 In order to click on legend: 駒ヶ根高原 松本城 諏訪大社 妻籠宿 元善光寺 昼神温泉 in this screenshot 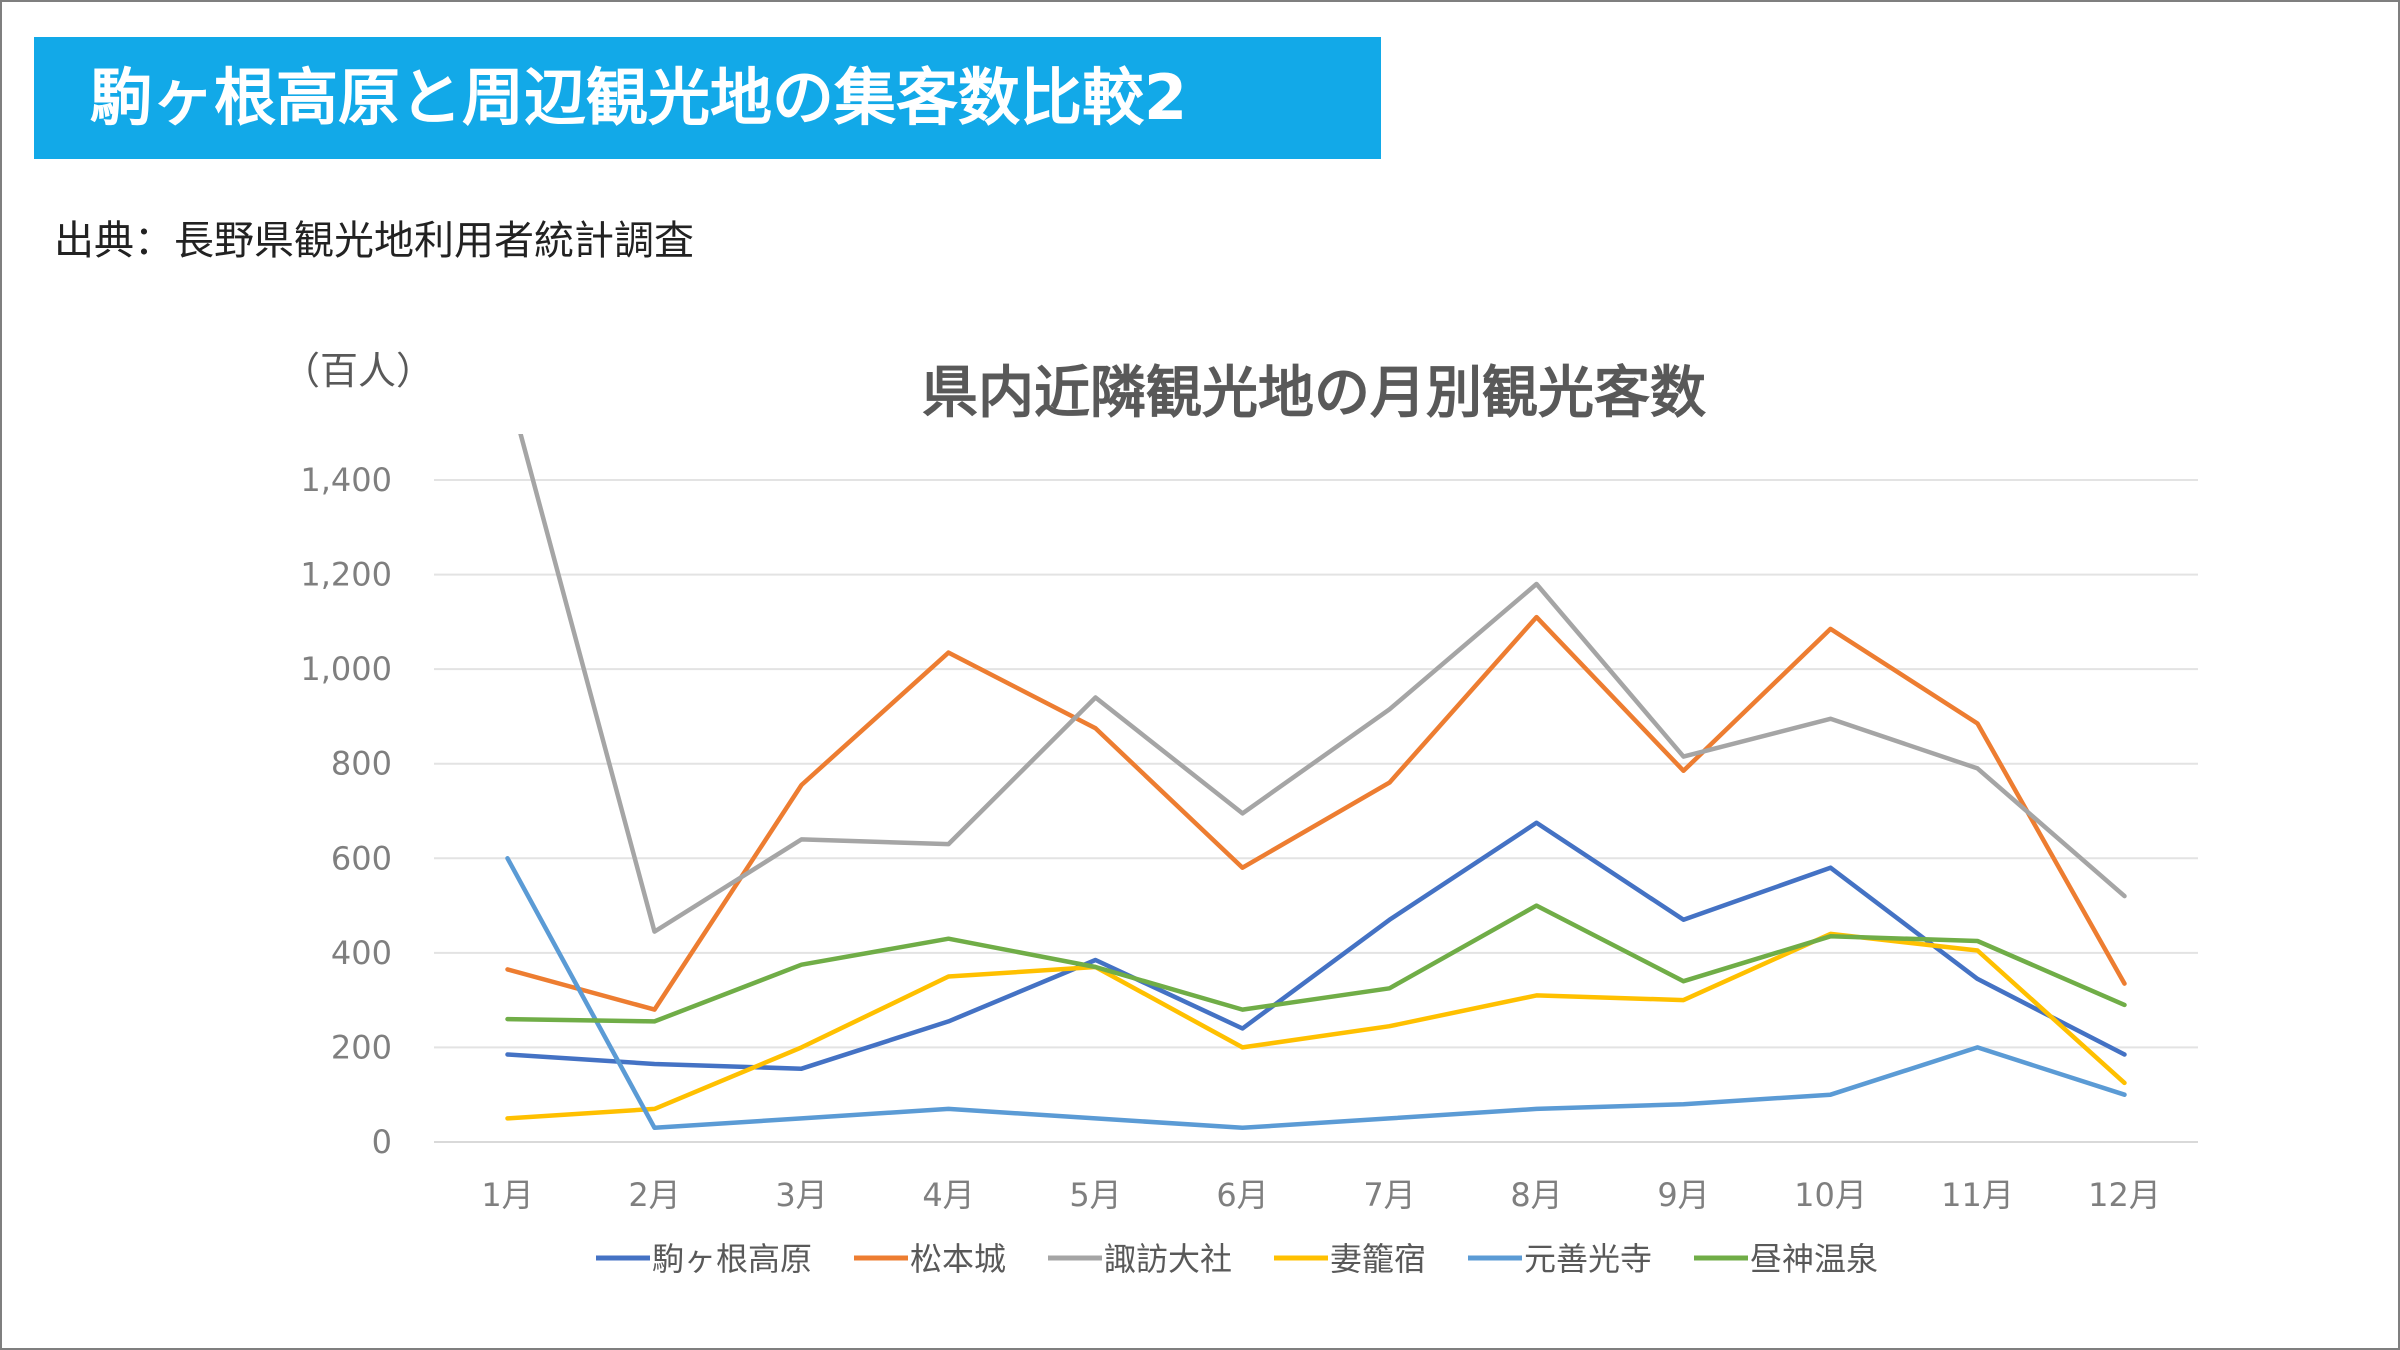, I will do `click(1237, 1259)`.